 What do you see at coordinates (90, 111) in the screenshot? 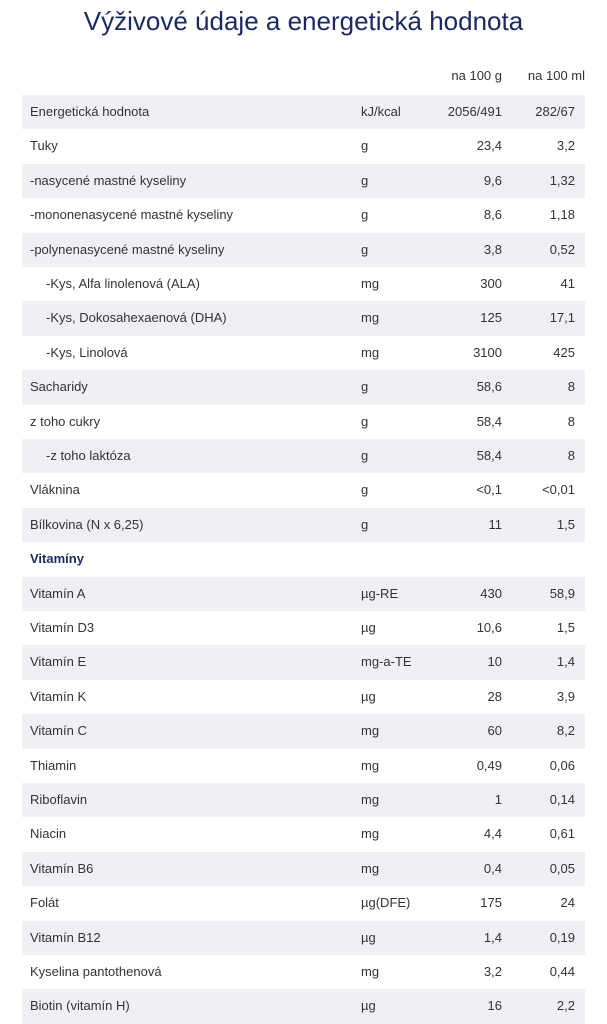
I see `nutrient-name: Energetická hodnota` at bounding box center [90, 111].